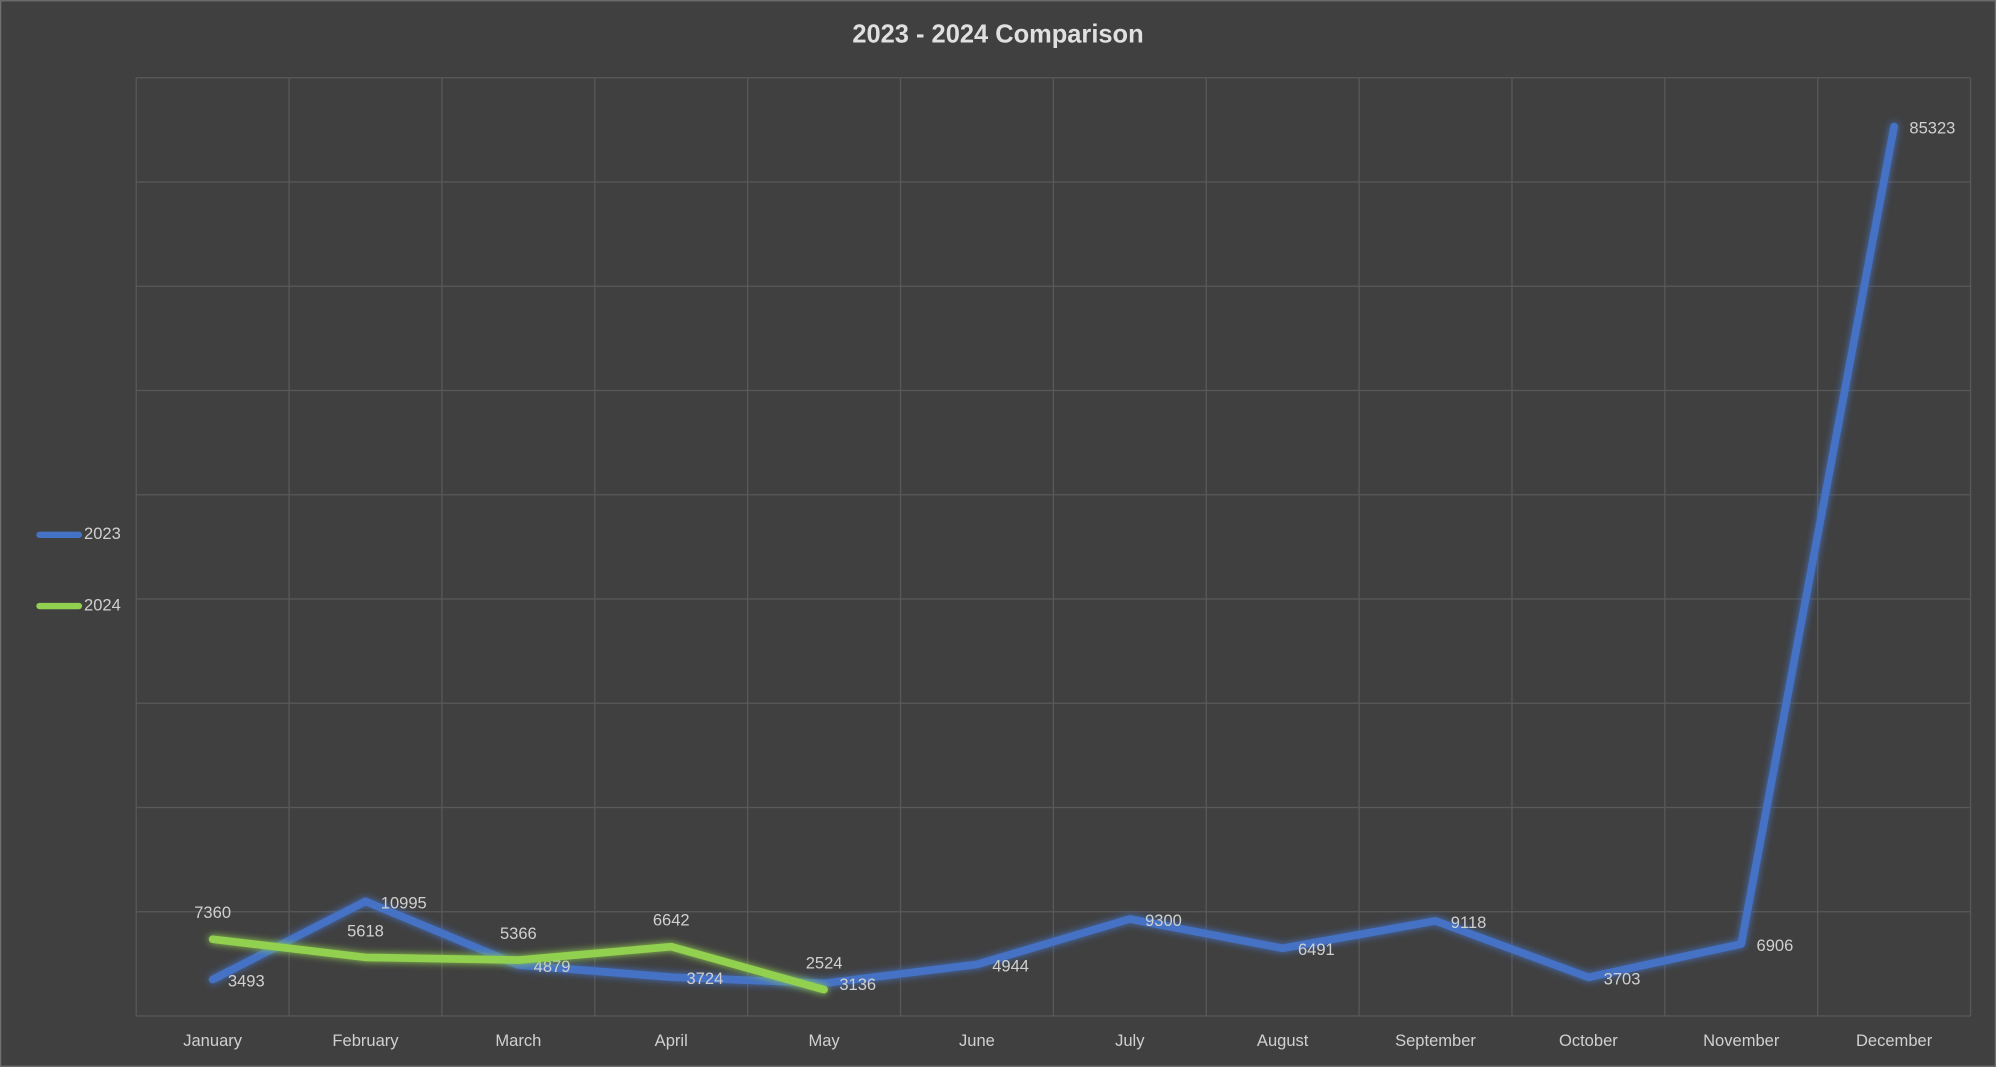 Image resolution: width=1996 pixels, height=1067 pixels. Describe the element at coordinates (824, 1040) in the screenshot. I see `x-tick-label: May` at that location.